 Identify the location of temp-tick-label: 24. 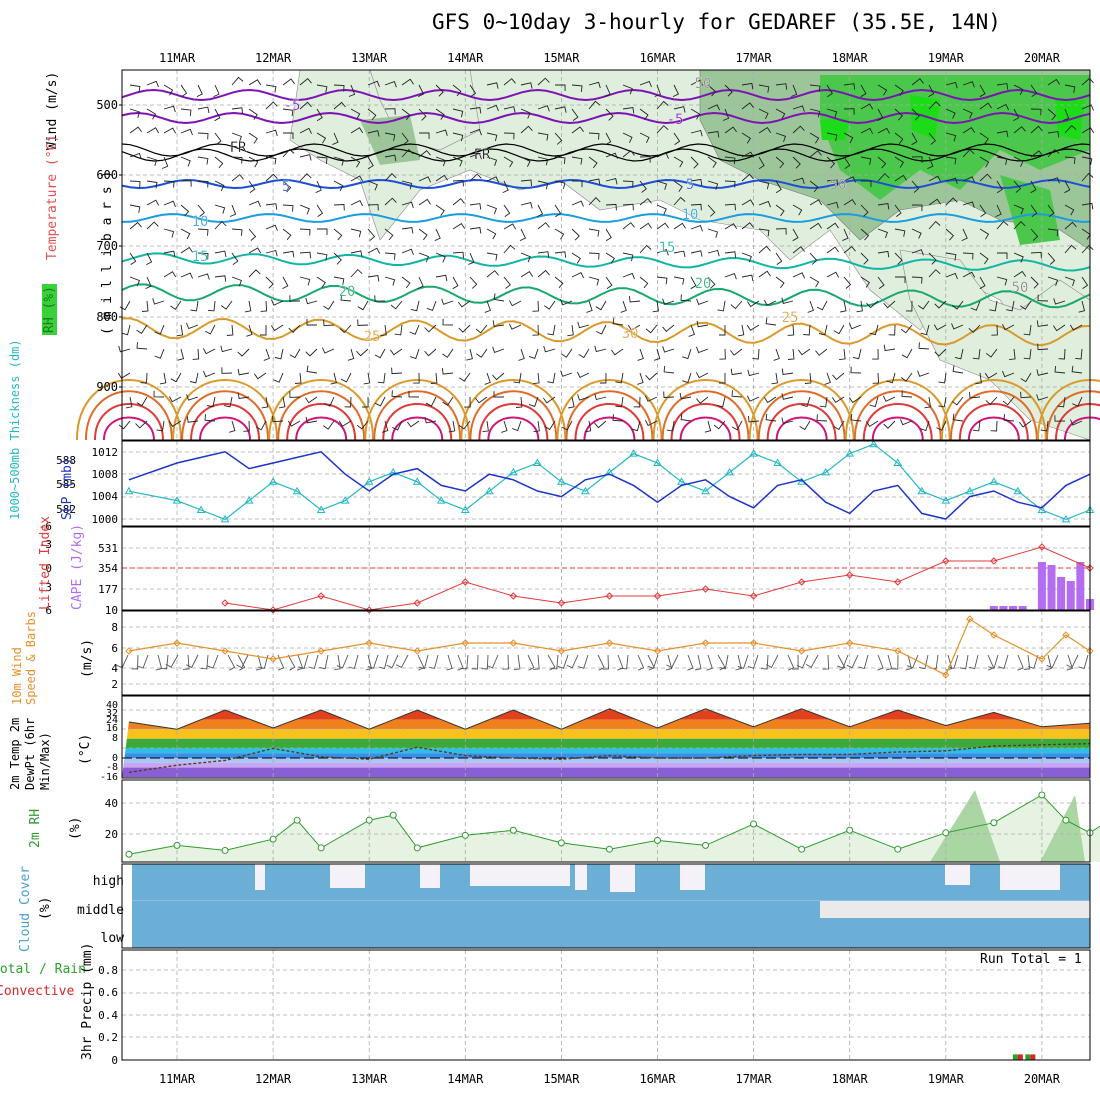
(112, 720).